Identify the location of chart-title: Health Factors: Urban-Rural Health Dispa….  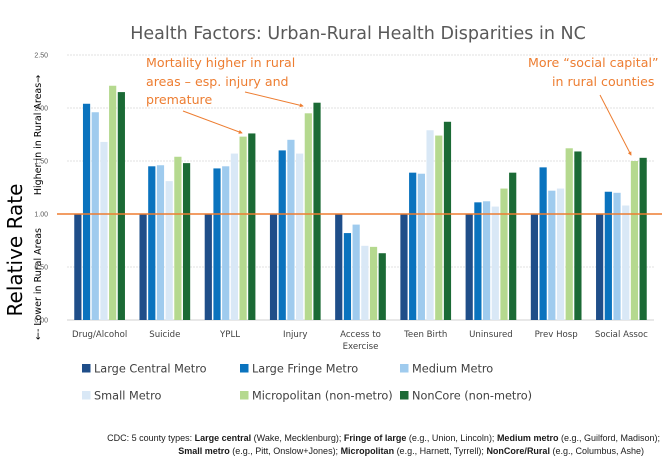
(358, 34).